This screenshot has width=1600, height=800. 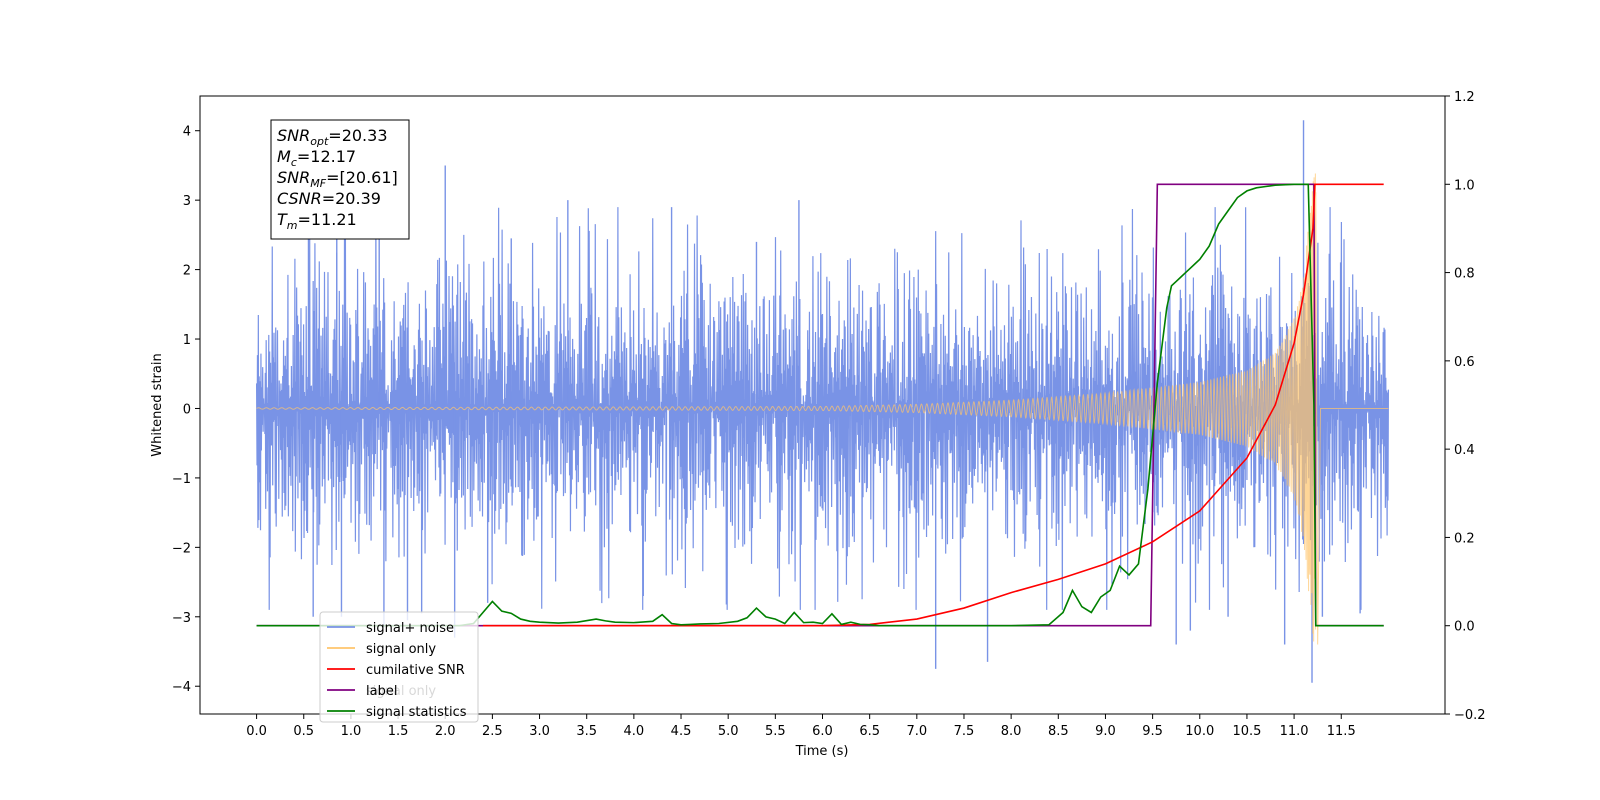 What do you see at coordinates (401, 691) in the screenshot?
I see `legend-ghost-label: signal only` at bounding box center [401, 691].